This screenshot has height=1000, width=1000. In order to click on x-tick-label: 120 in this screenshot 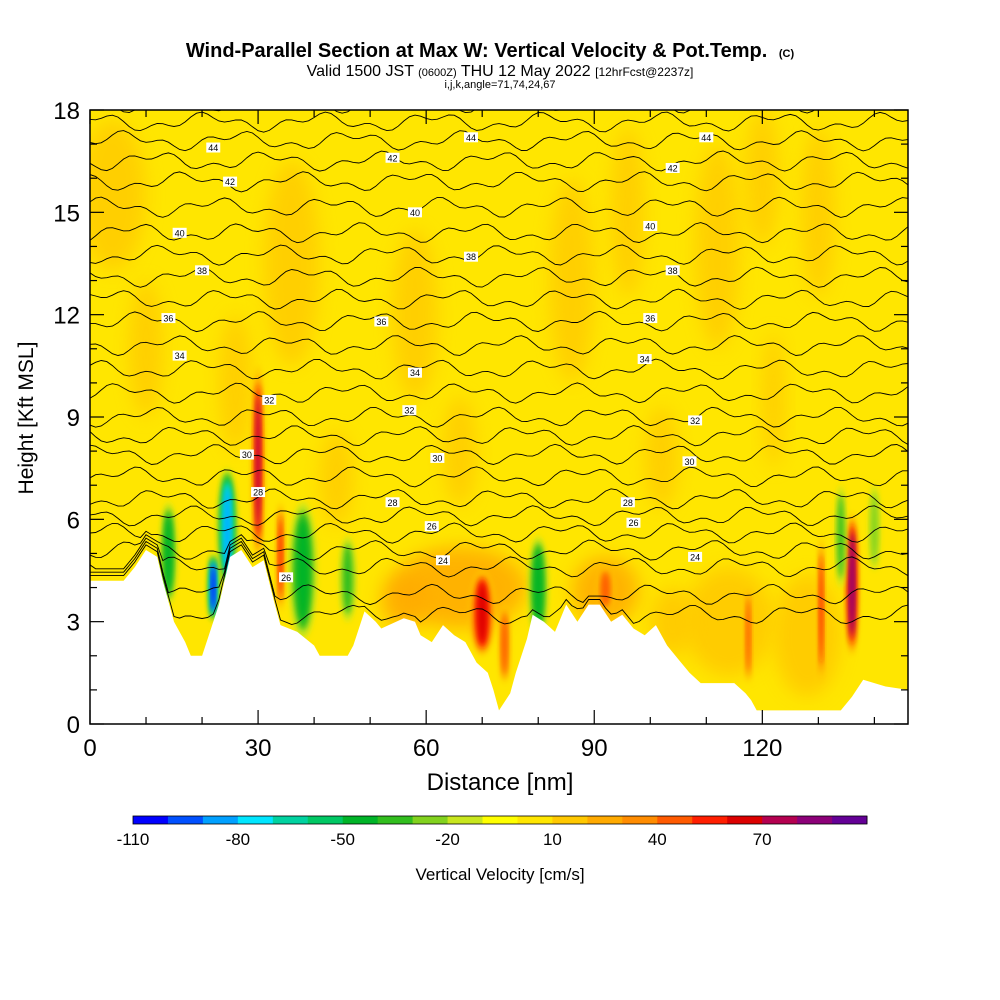, I will do `click(762, 748)`.